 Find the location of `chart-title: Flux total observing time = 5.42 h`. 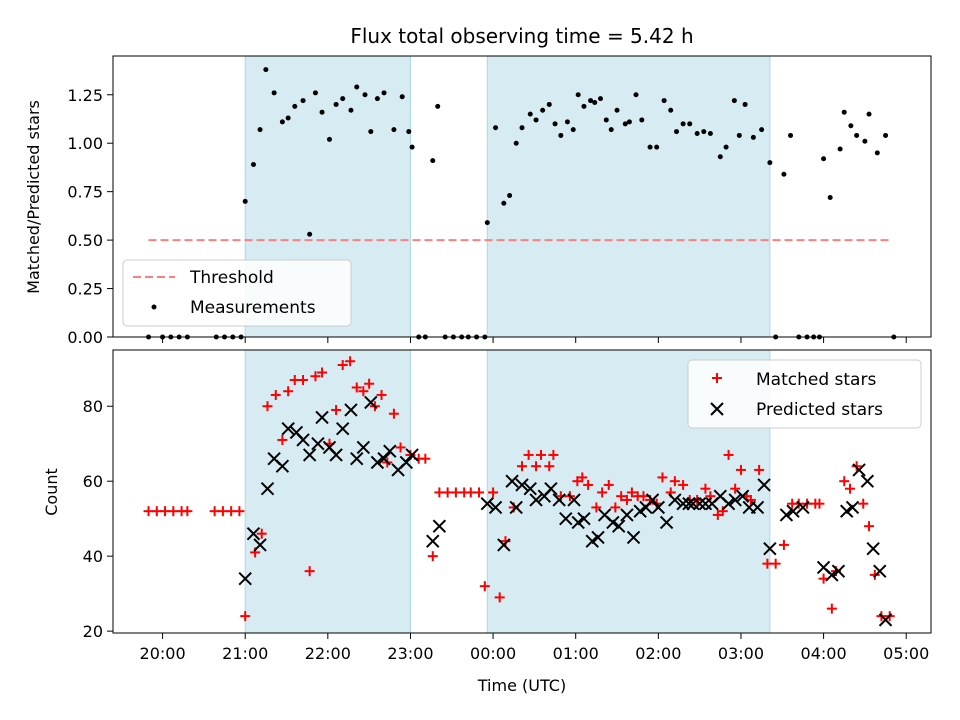

chart-title: Flux total observing time = 5.42 h is located at coordinates (521, 36).